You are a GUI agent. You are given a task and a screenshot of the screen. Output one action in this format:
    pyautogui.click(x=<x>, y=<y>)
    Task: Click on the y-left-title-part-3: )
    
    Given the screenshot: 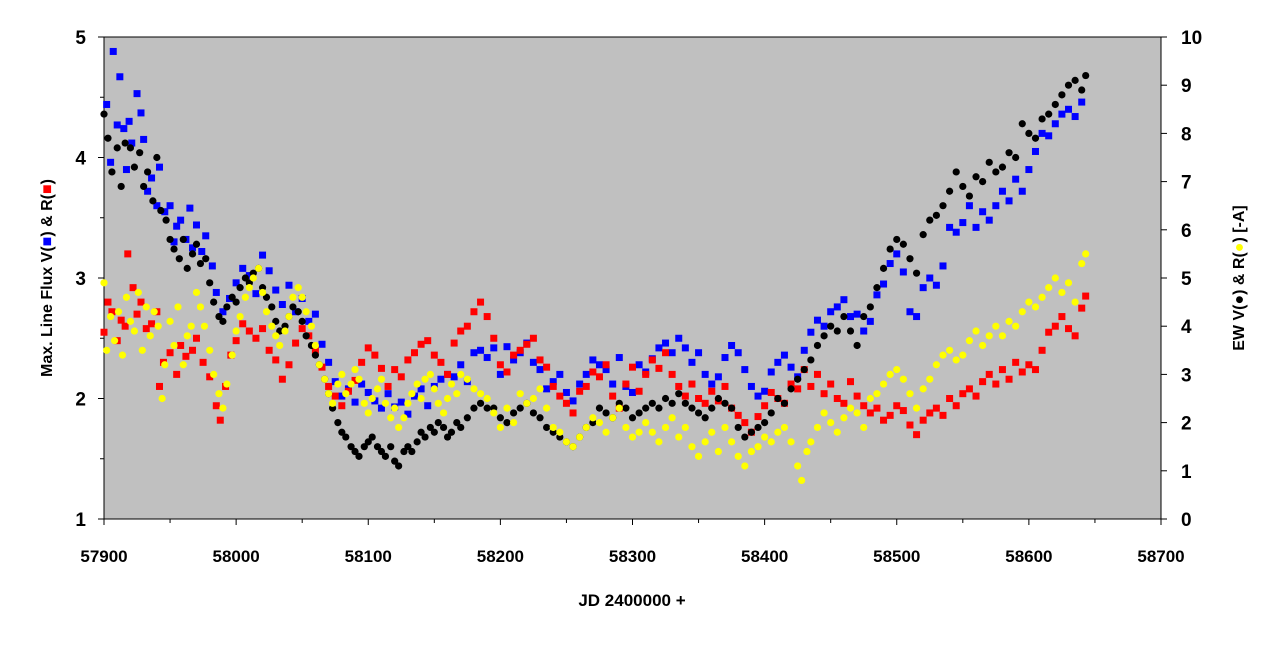 What is the action you would take?
    pyautogui.click(x=47, y=181)
    